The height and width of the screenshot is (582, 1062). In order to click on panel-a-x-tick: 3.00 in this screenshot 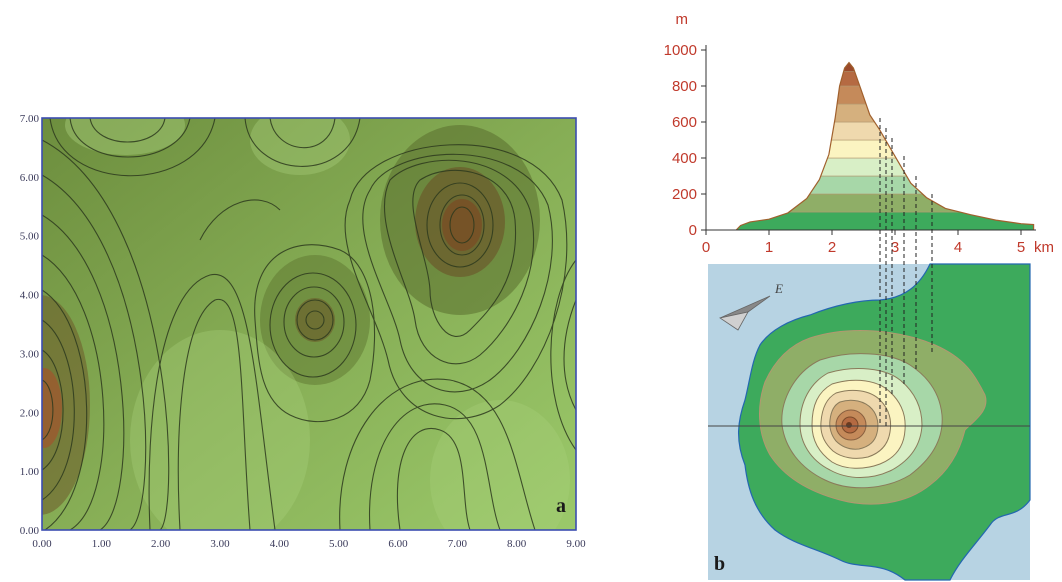, I will do `click(220, 544)`.